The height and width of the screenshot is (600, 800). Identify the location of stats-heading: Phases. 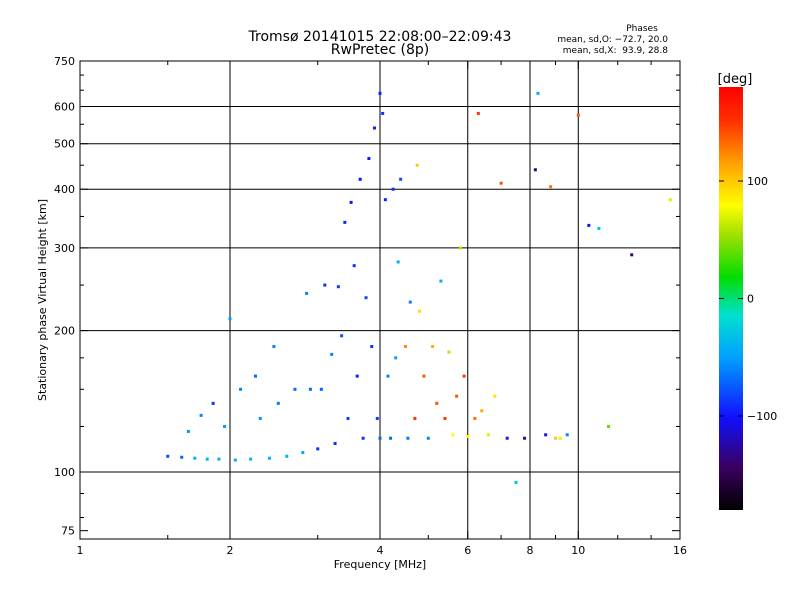
(642, 29).